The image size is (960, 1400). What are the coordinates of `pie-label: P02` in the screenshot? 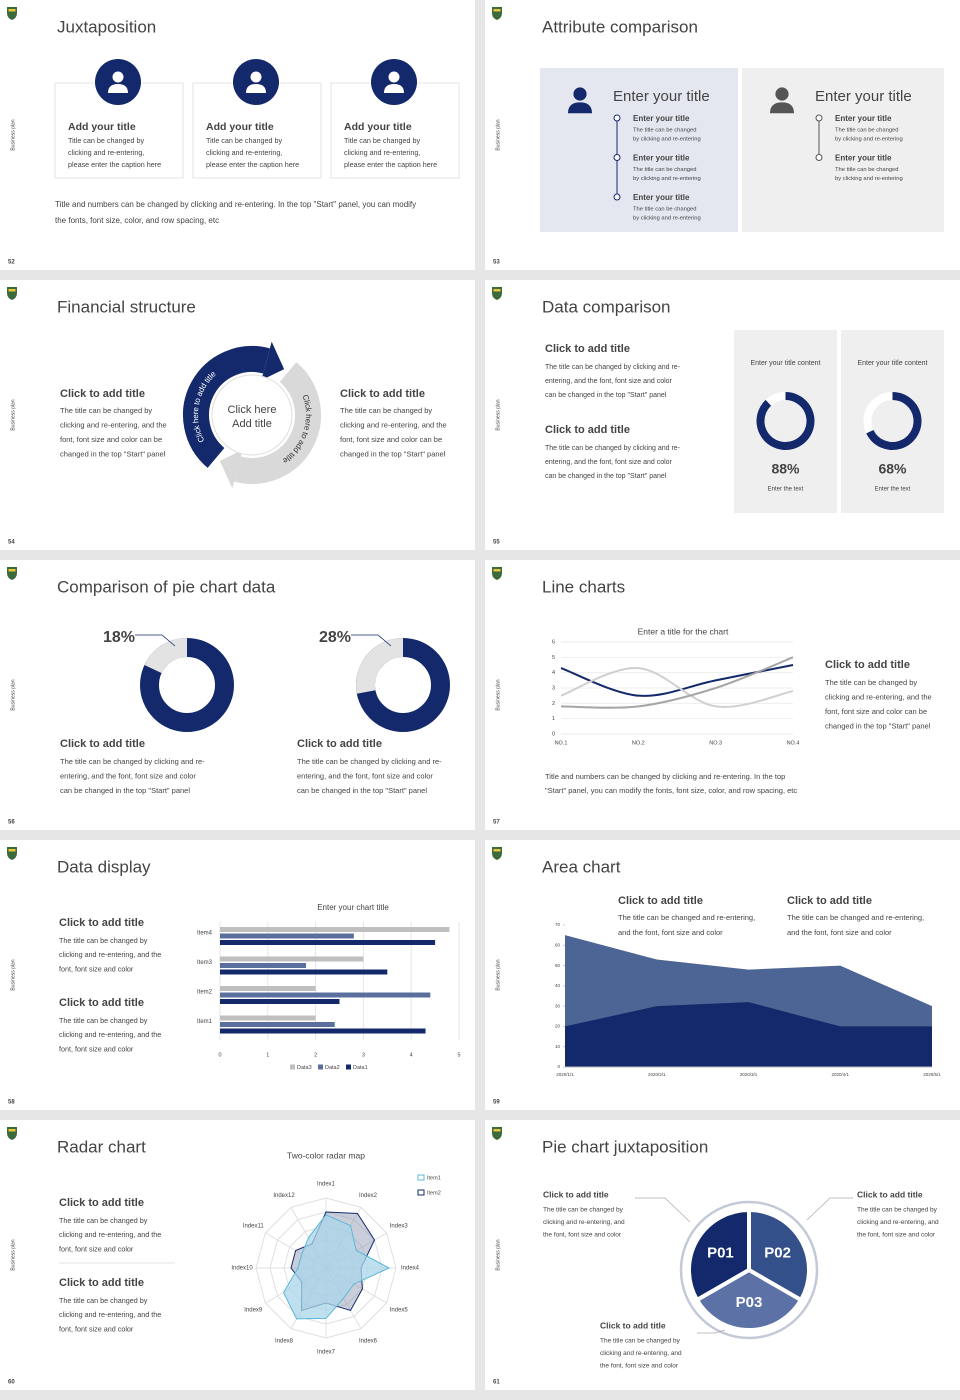 It's located at (777, 1252).